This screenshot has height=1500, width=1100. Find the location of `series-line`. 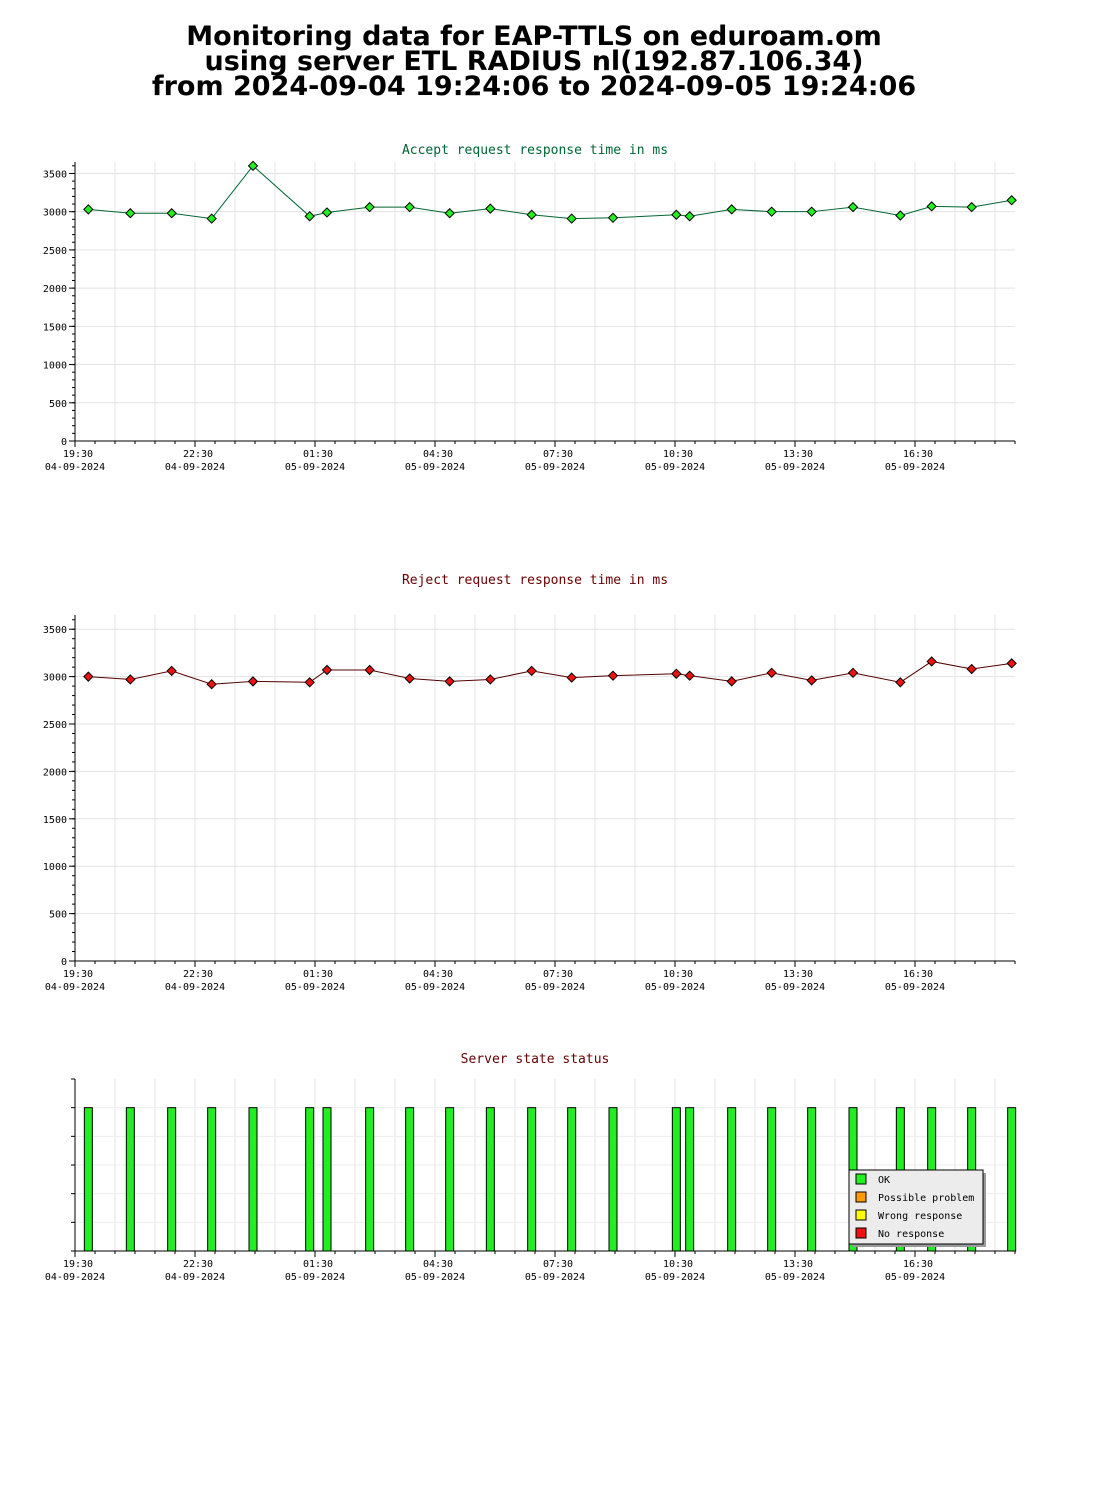

series-line is located at coordinates (550, 192).